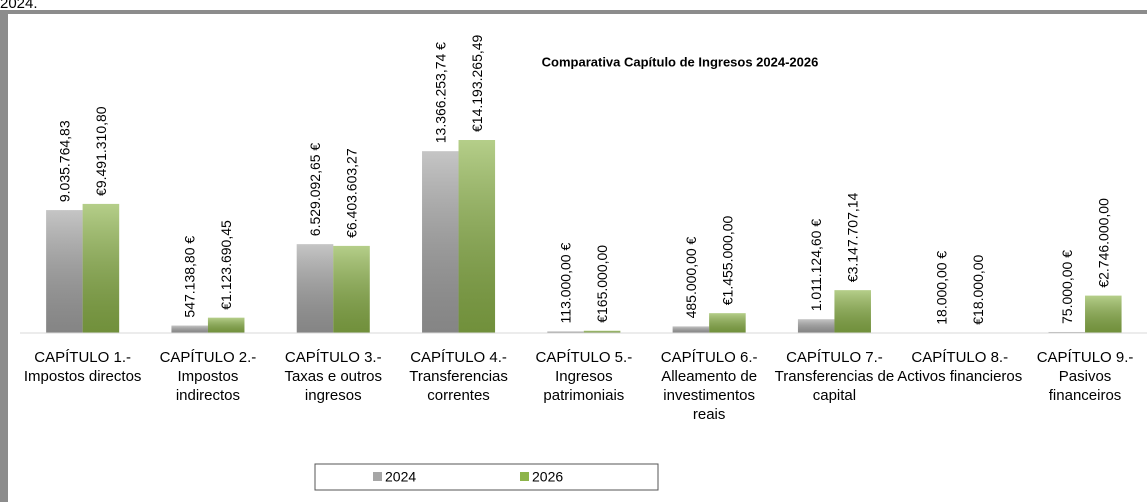 This screenshot has width=1147, height=502. What do you see at coordinates (602, 284) in the screenshot?
I see `value-label: €165.000,00` at bounding box center [602, 284].